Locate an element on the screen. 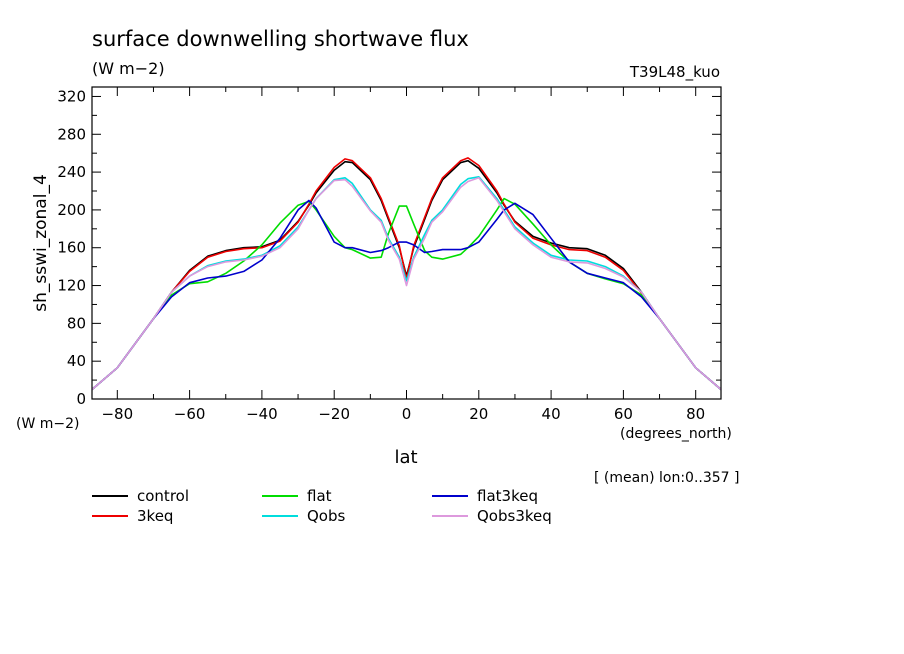 This screenshot has height=654, width=904. y-tick-label: 120 is located at coordinates (71, 286).